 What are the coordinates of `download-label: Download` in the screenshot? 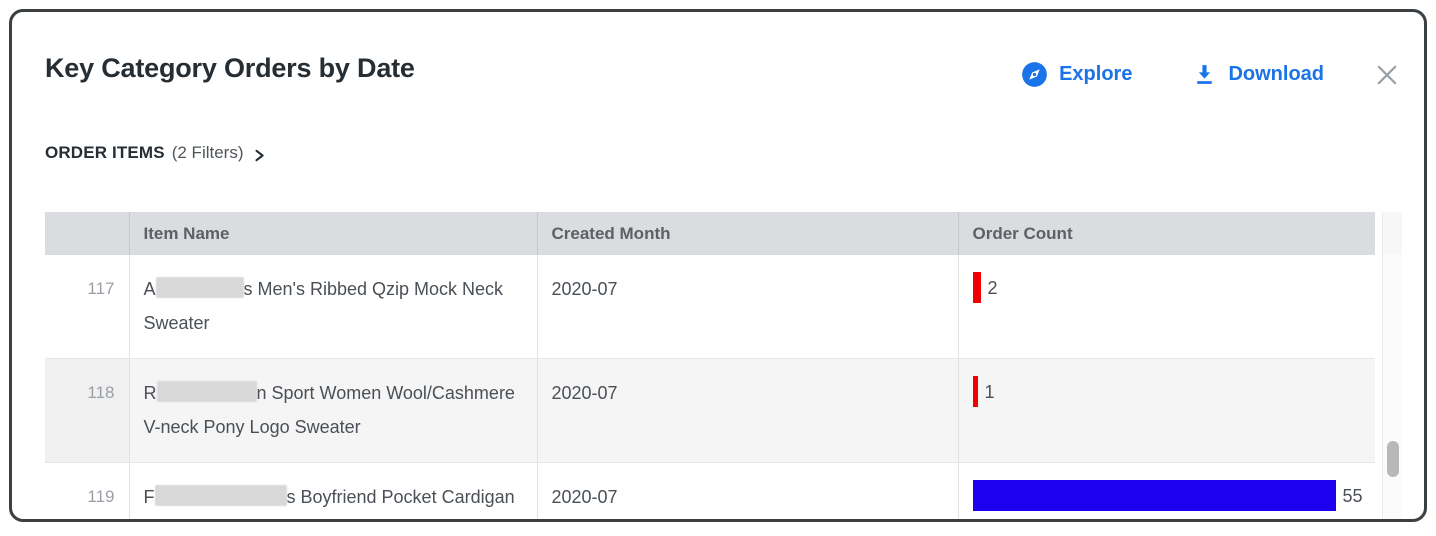 It's located at (1276, 74).